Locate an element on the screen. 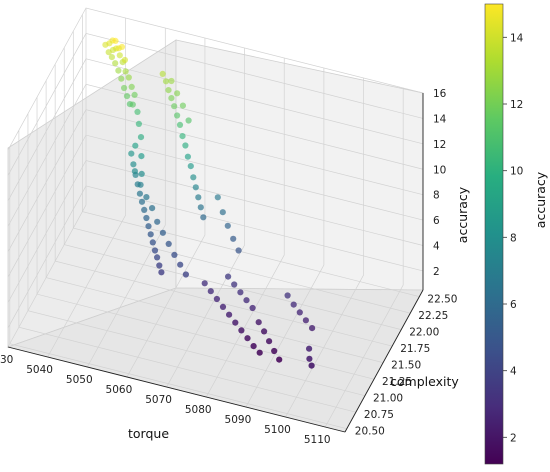  z-tick-label: 12 is located at coordinates (439, 145).